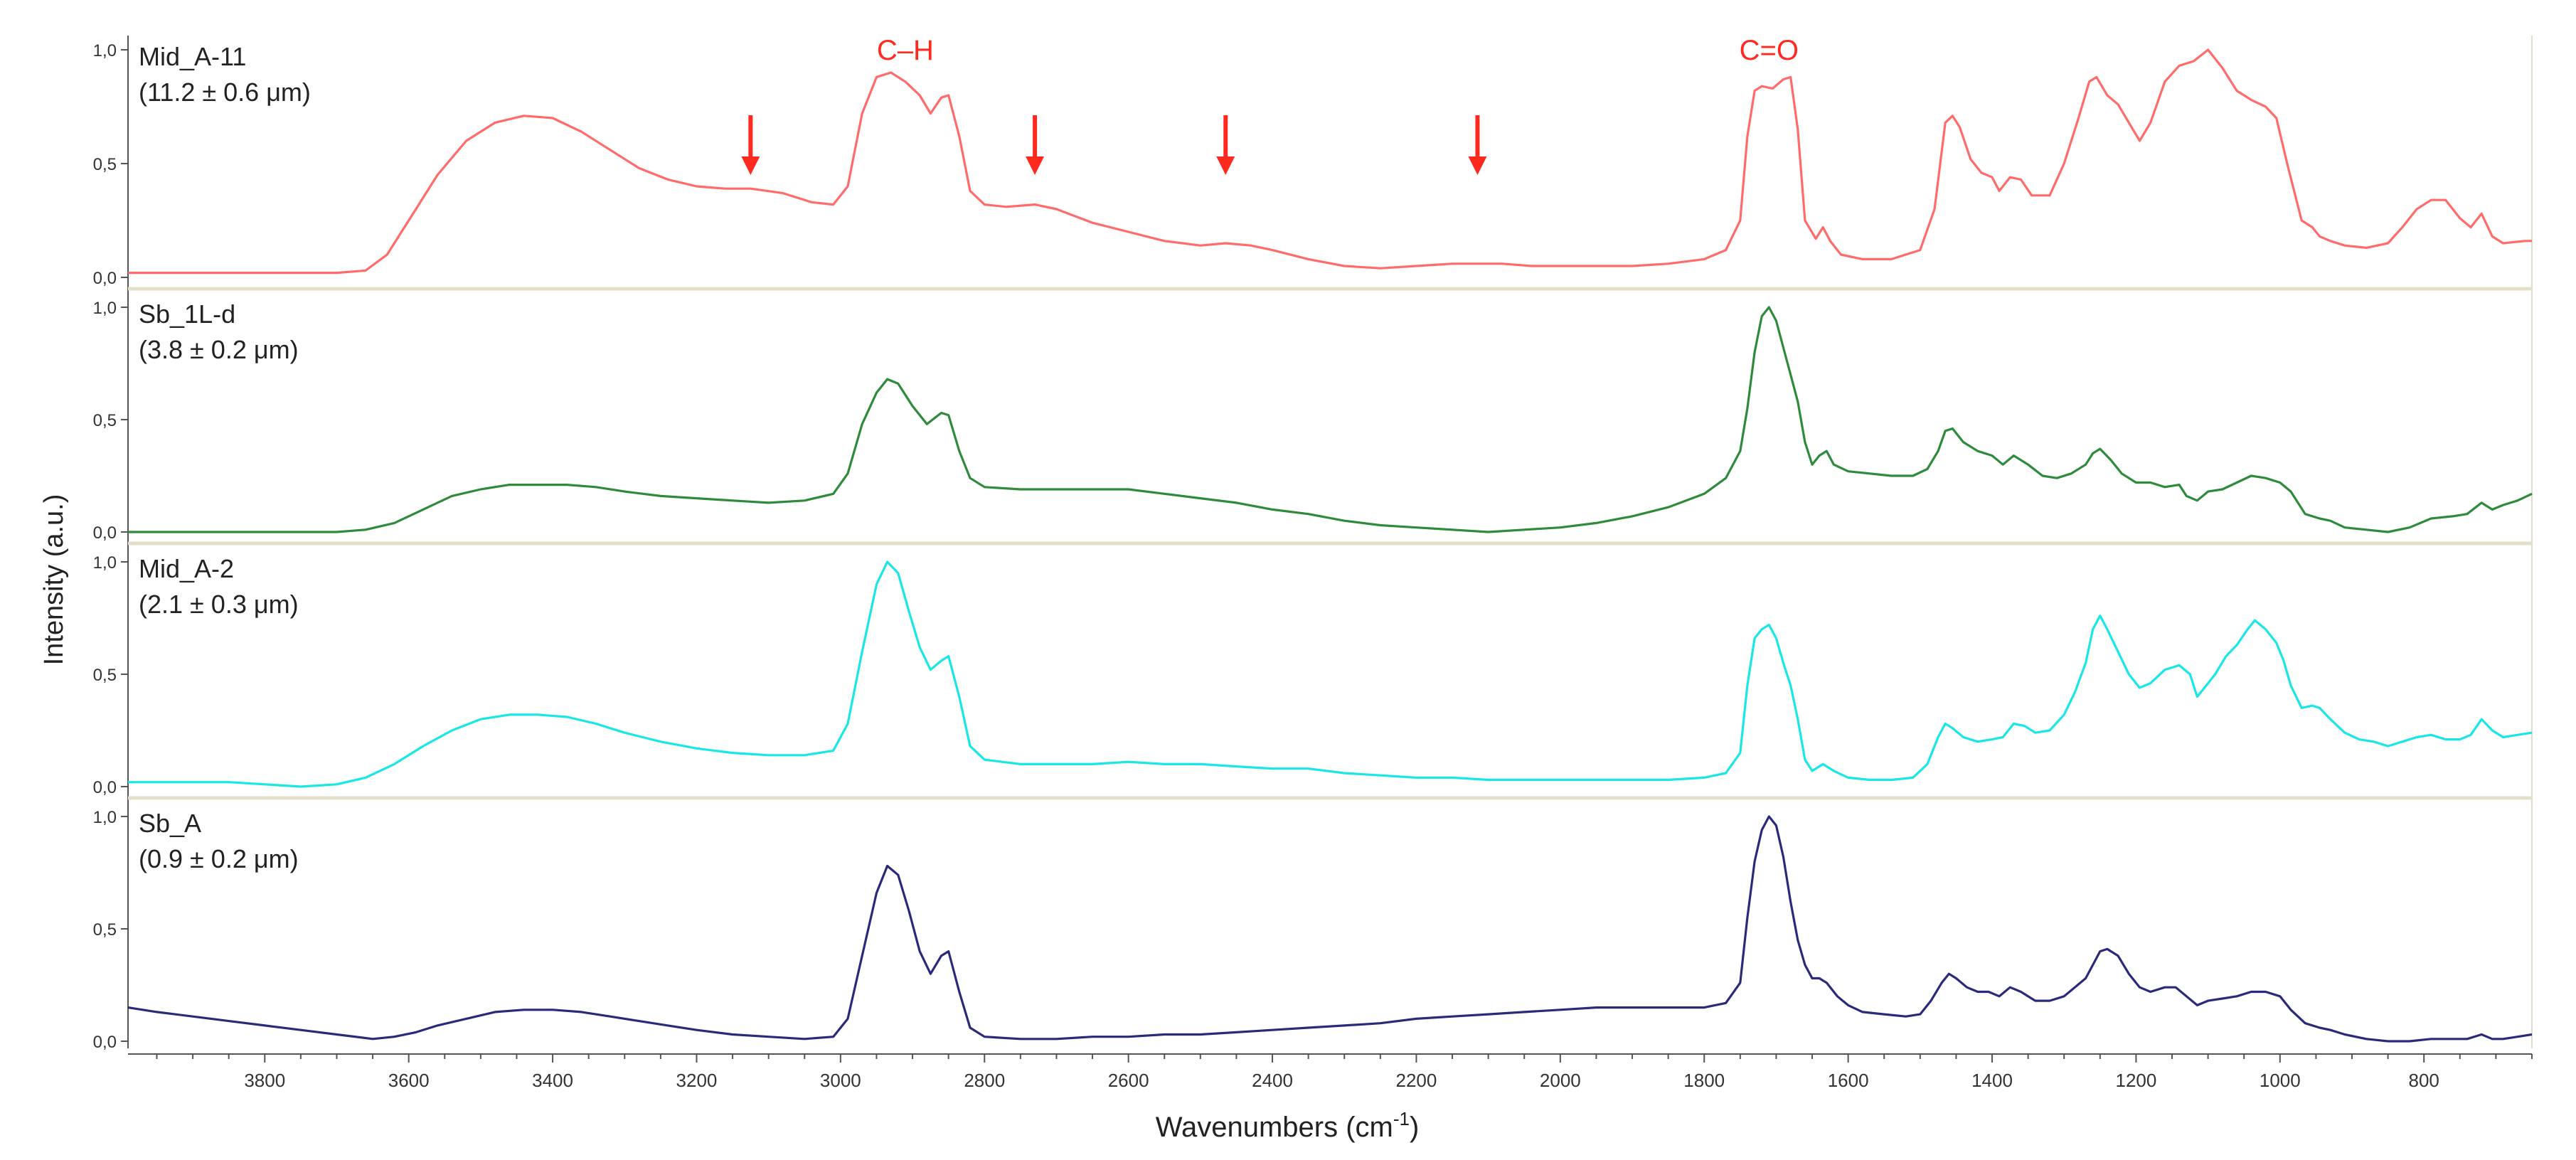 The width and height of the screenshot is (2576, 1160). What do you see at coordinates (1560, 1080) in the screenshot?
I see `x-tick-label: 2000` at bounding box center [1560, 1080].